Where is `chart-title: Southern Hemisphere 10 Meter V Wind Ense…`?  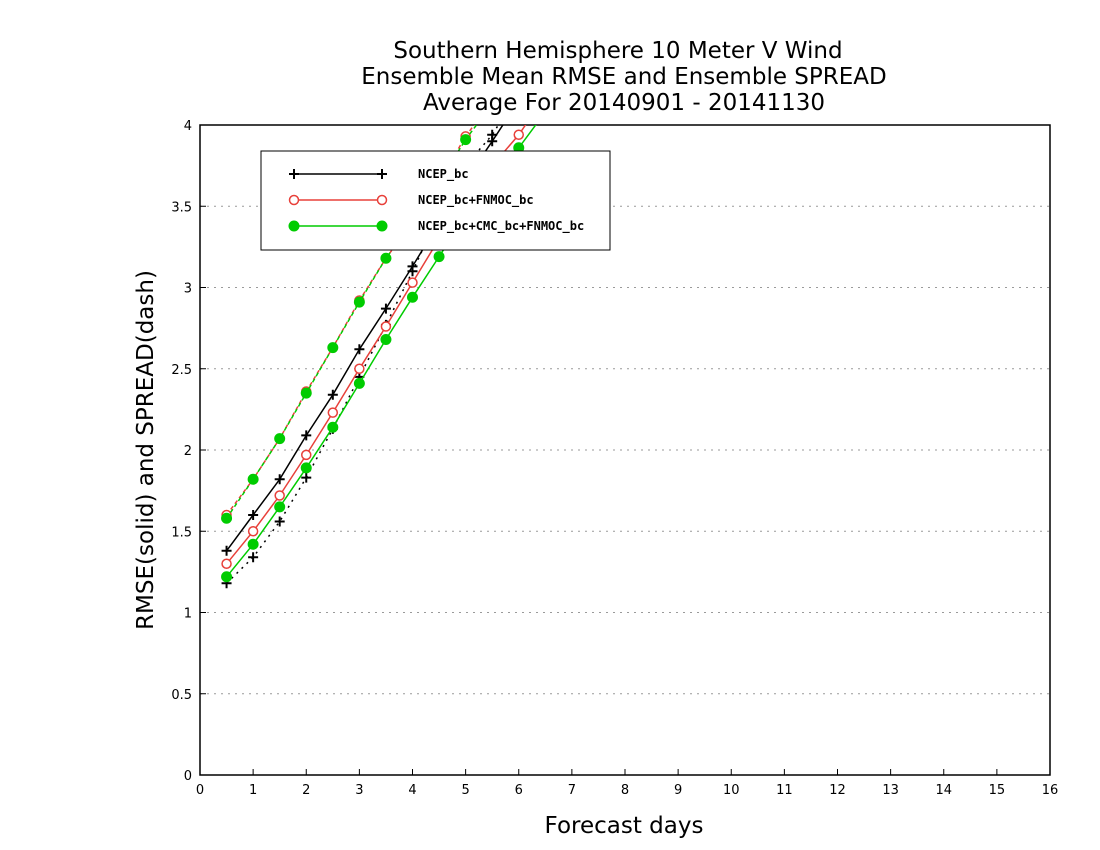 chart-title: Southern Hemisphere 10 Meter V Wind Ense… is located at coordinates (623, 77).